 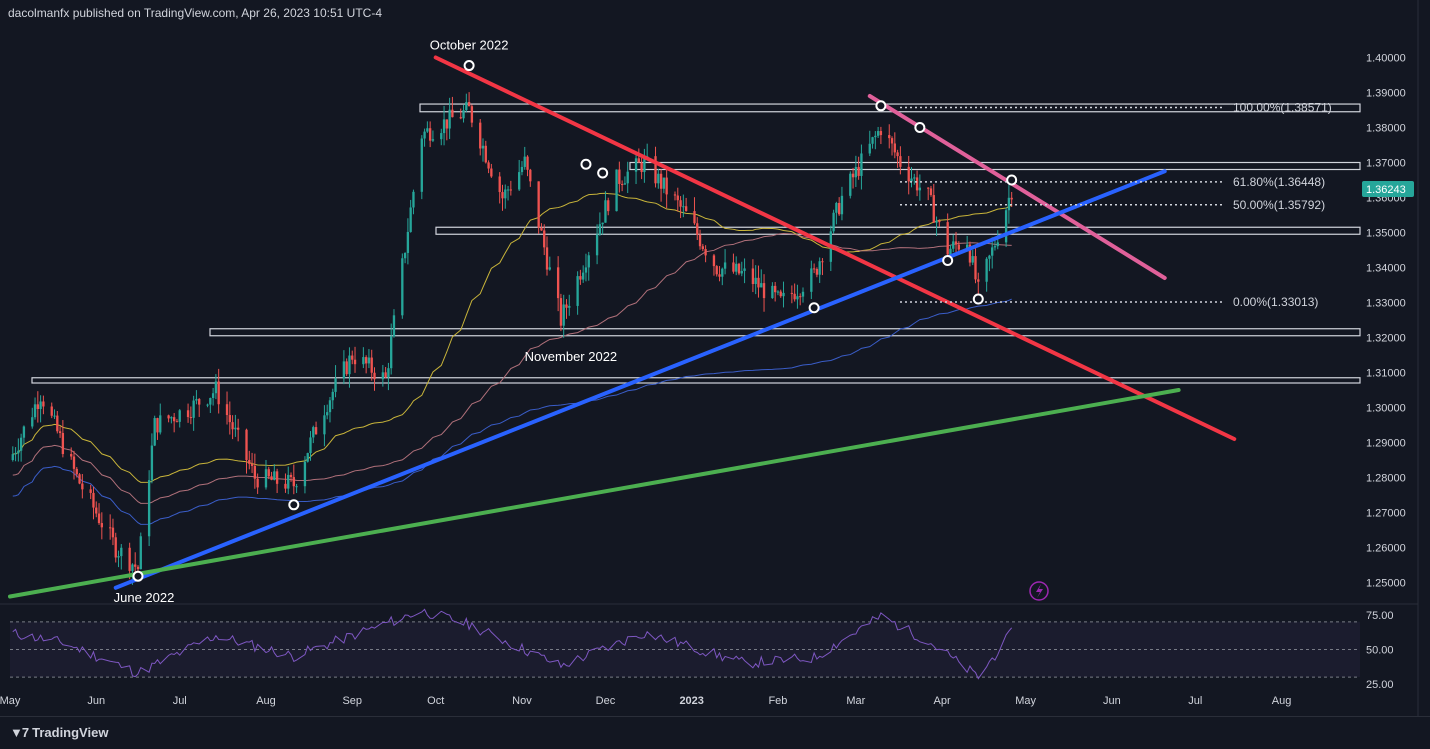 I want to click on rsi-pane: 75.00 50.00 25.00, so click(x=702, y=649).